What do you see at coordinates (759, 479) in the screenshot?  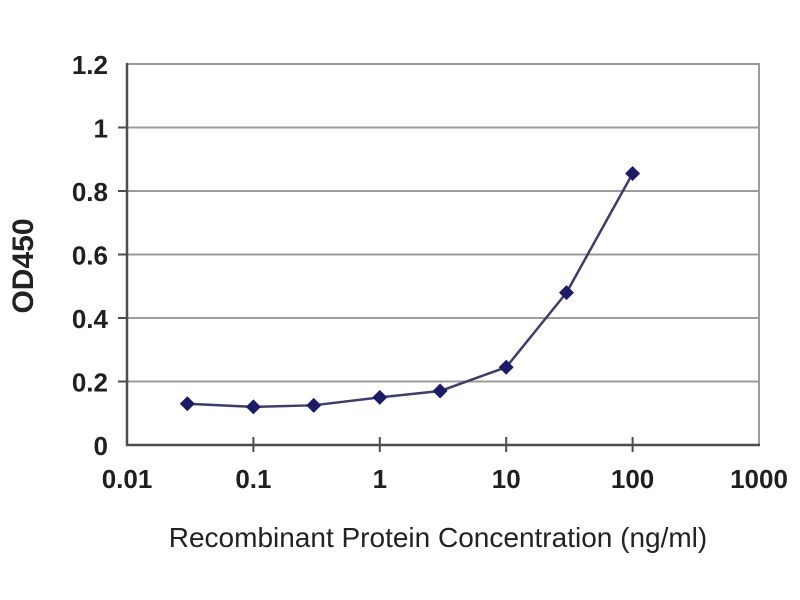 I see `x-tick-label: 1000` at bounding box center [759, 479].